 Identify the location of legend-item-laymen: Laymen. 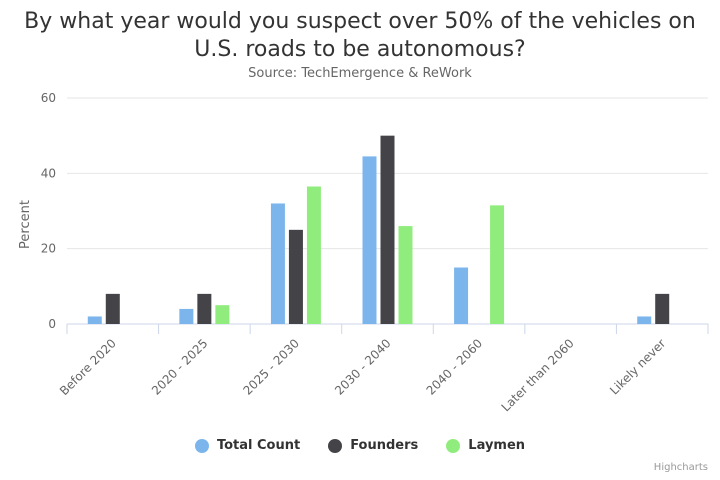
(485, 445).